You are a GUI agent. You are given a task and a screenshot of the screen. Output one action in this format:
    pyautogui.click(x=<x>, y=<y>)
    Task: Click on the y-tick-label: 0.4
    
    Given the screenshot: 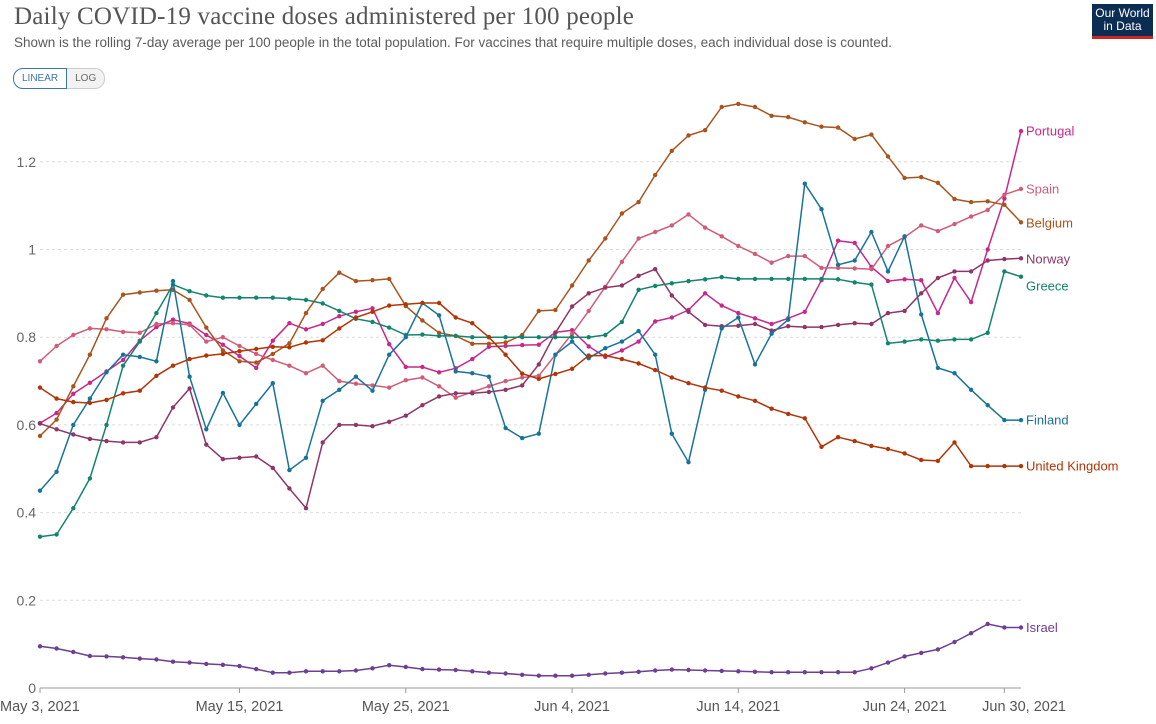 What is the action you would take?
    pyautogui.click(x=27, y=513)
    